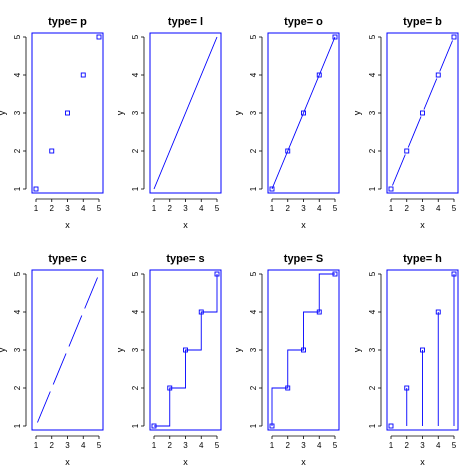 This screenshot has height=474, width=474. I want to click on chart-title: type= p, so click(67, 22).